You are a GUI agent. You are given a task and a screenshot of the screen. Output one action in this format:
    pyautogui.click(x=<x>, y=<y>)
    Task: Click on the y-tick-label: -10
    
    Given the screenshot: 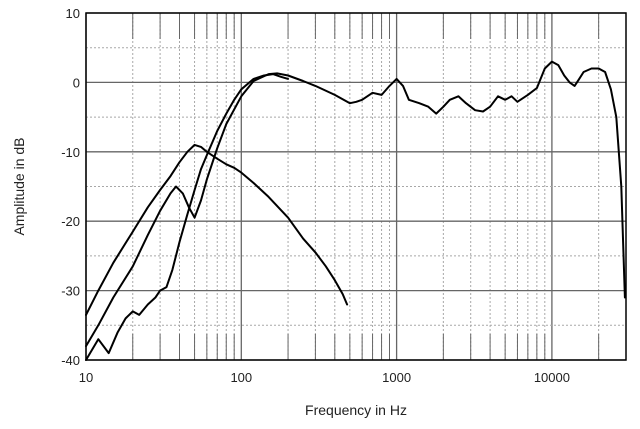 What is the action you would take?
    pyautogui.click(x=70, y=152)
    